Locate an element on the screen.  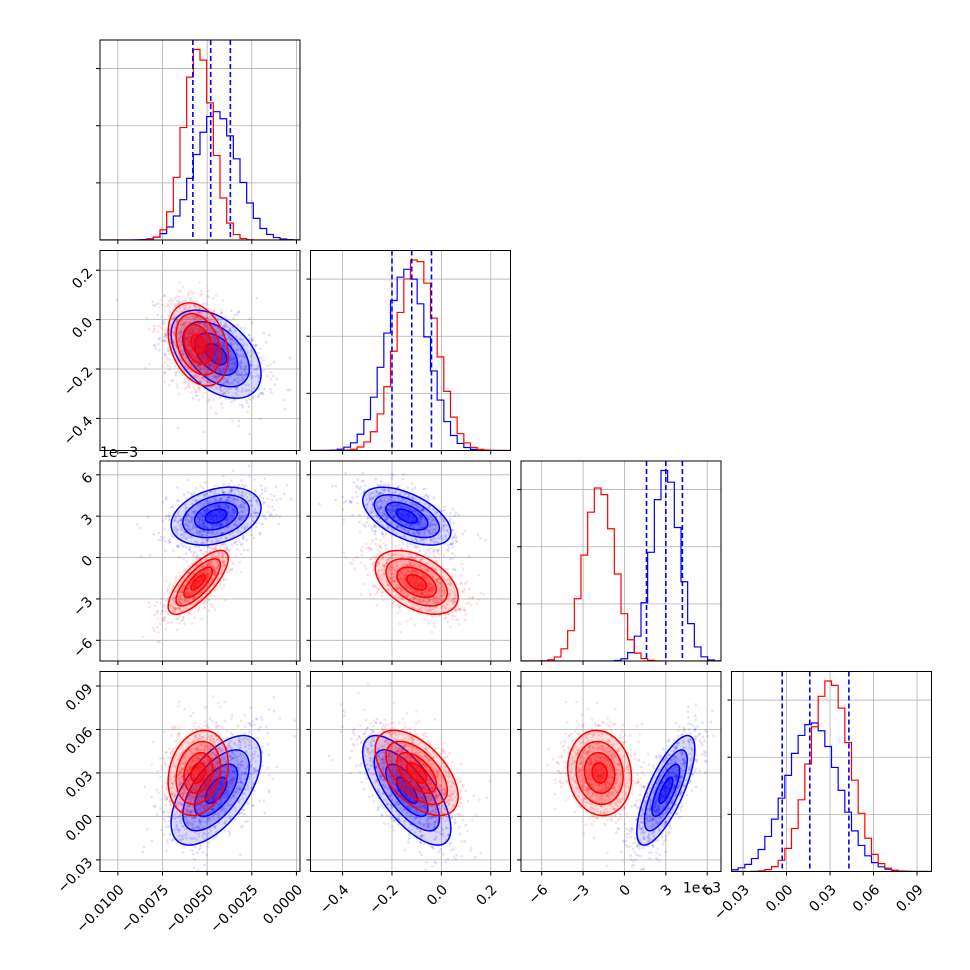
x-tick-label: −3 is located at coordinates (580, 895).